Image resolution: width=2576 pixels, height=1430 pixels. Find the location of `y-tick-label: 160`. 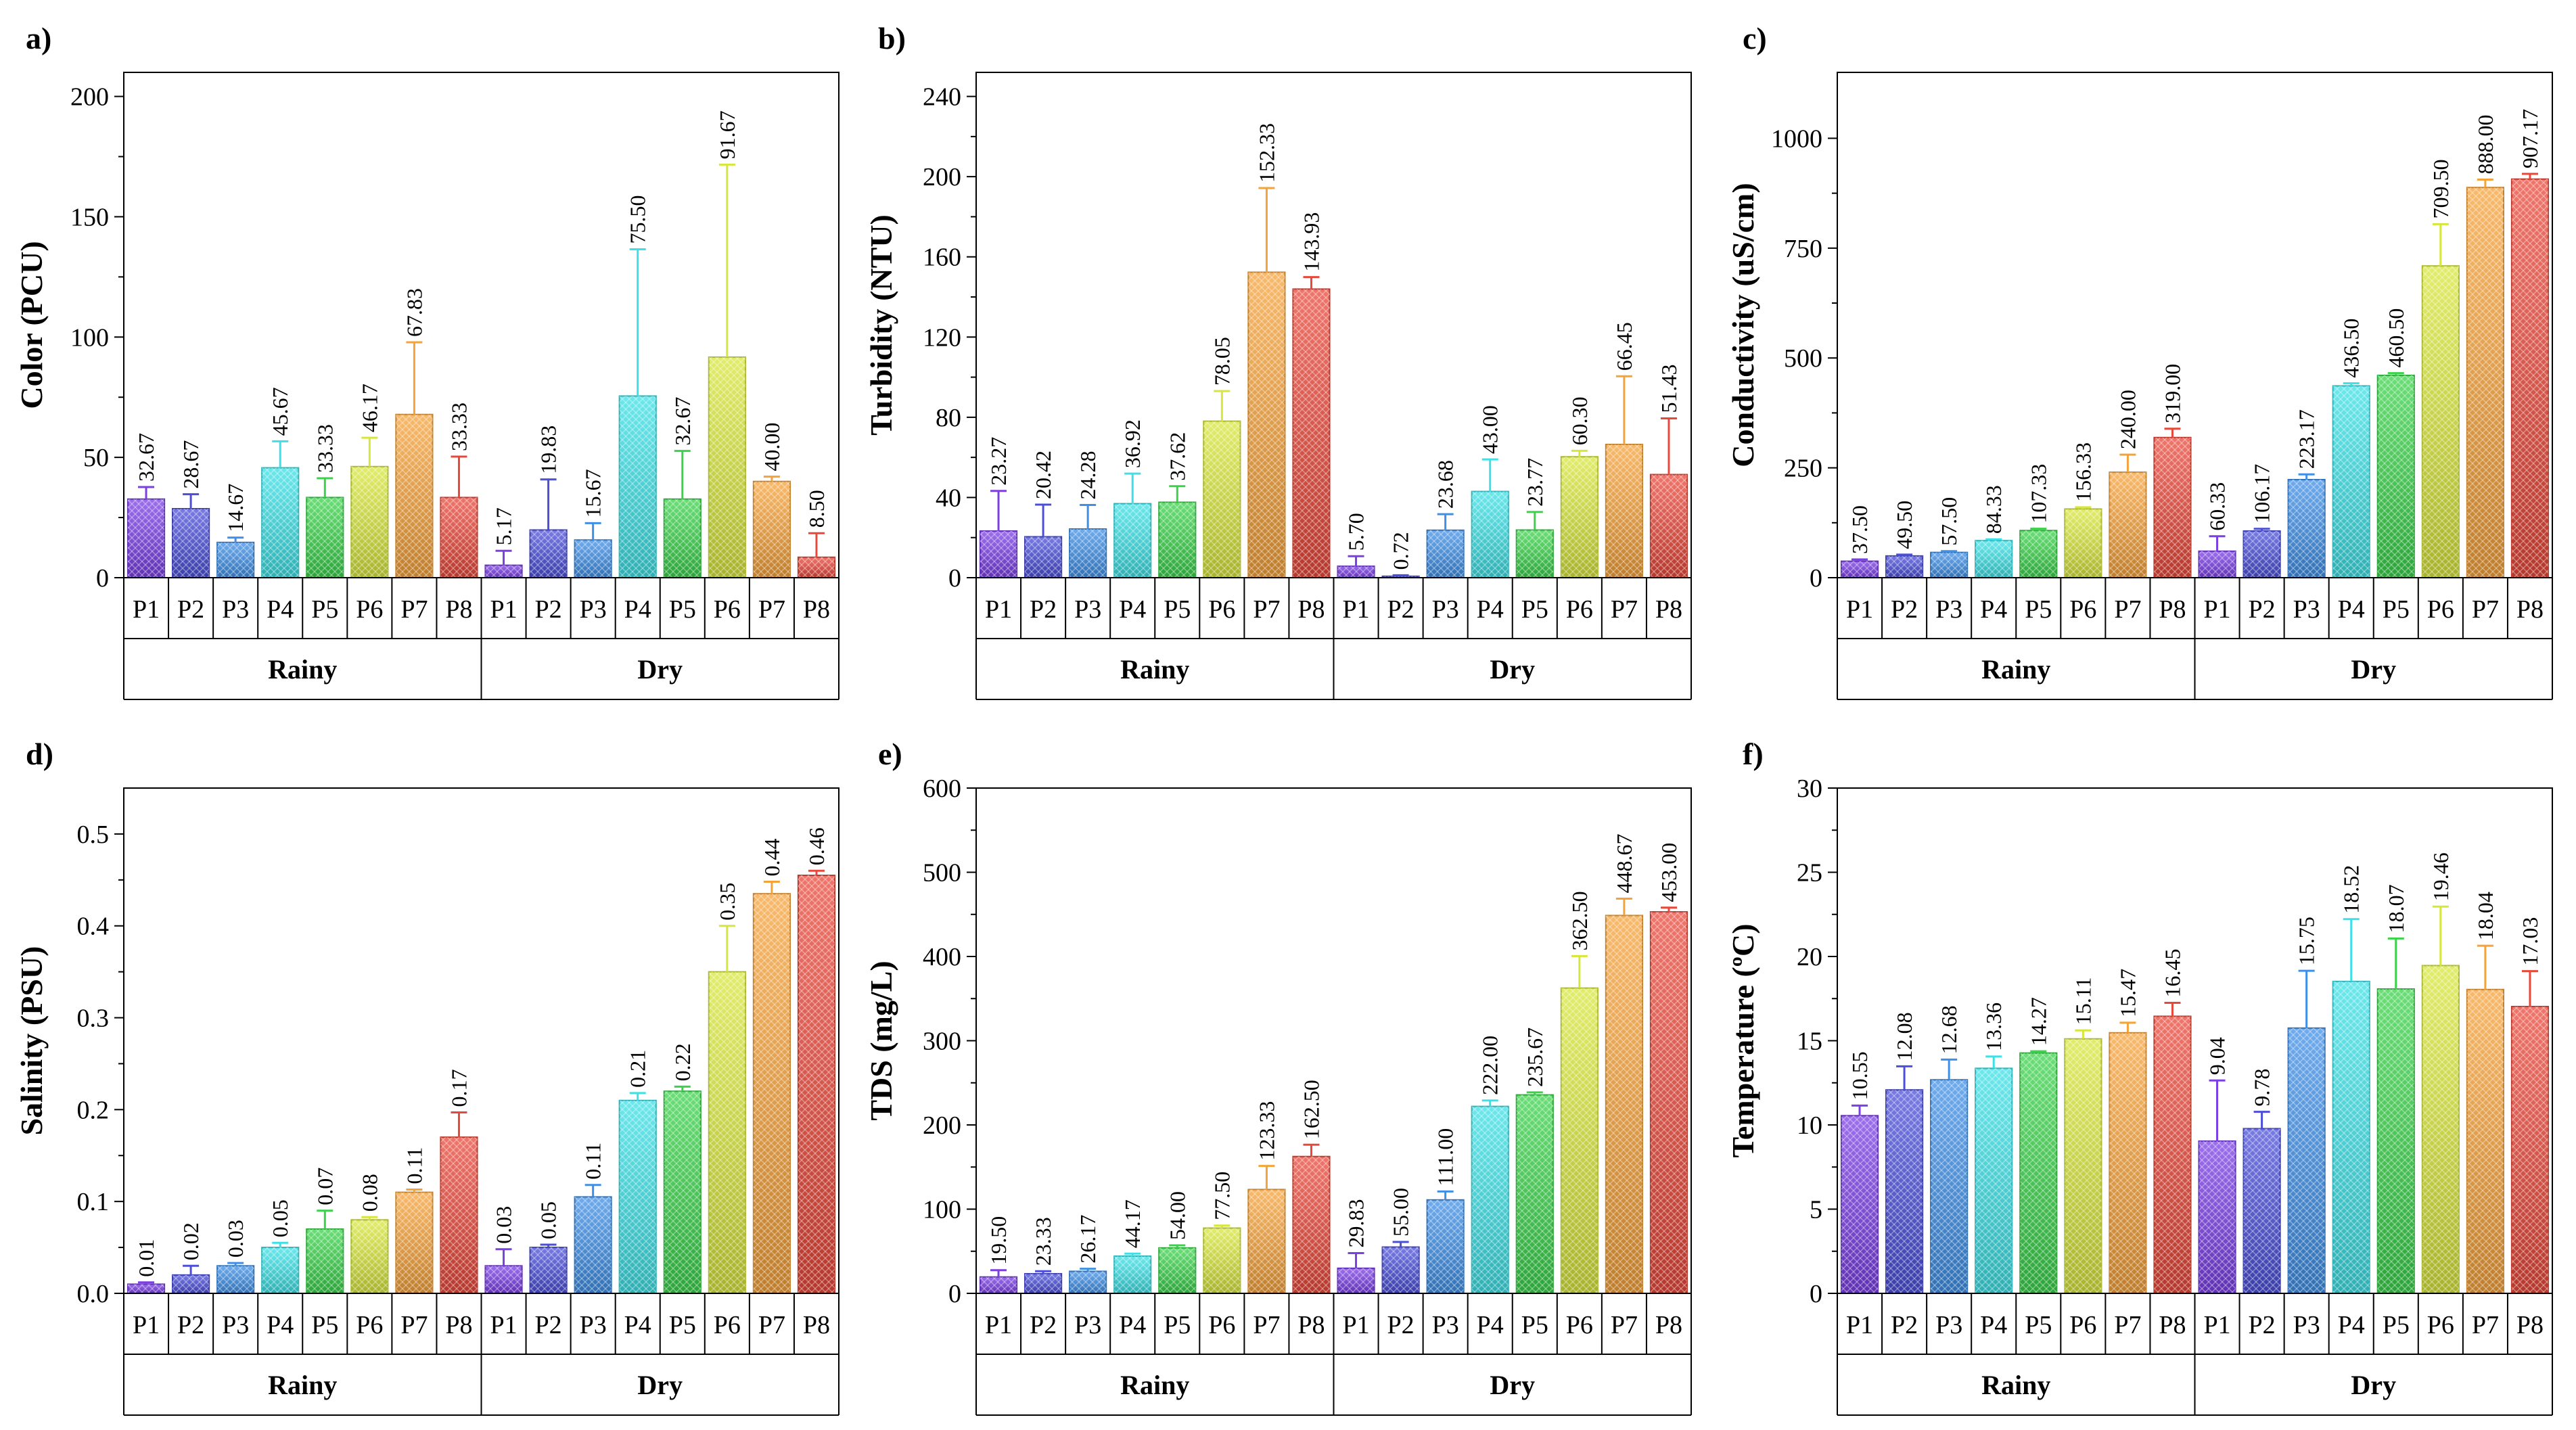

y-tick-label: 160 is located at coordinates (942, 258).